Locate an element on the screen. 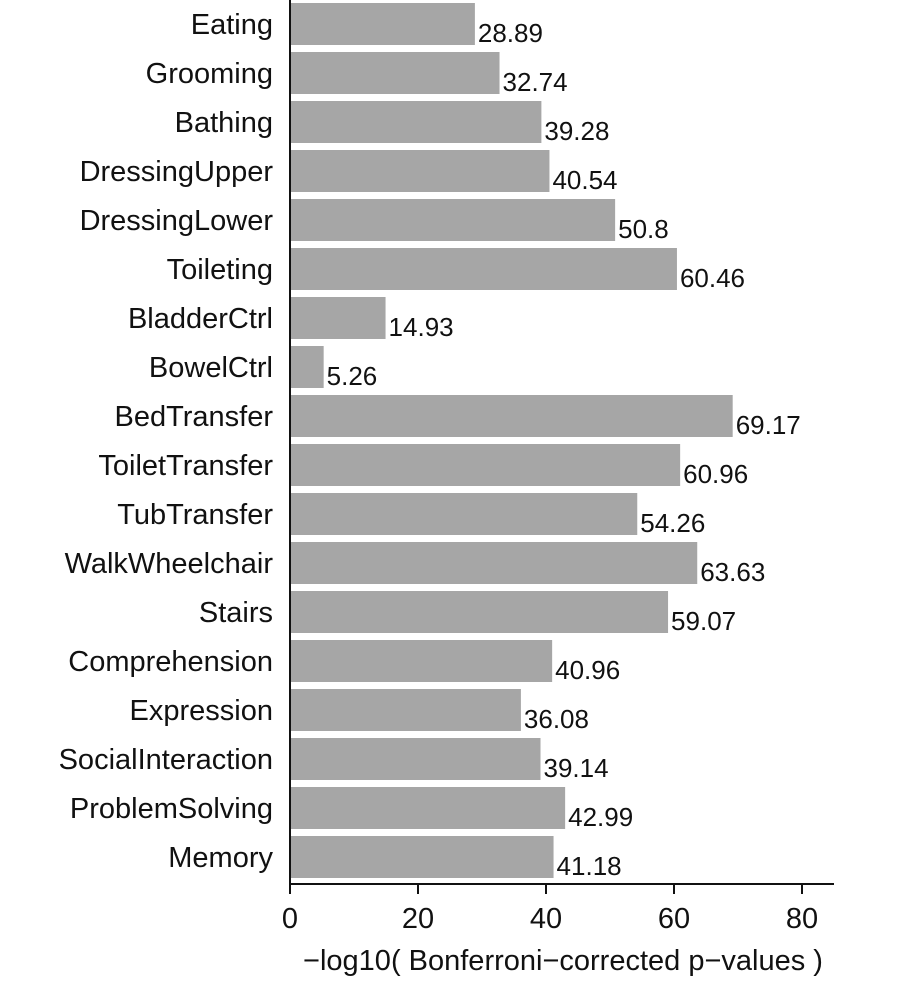  x-tick-label-20: 20 is located at coordinates (418, 919).